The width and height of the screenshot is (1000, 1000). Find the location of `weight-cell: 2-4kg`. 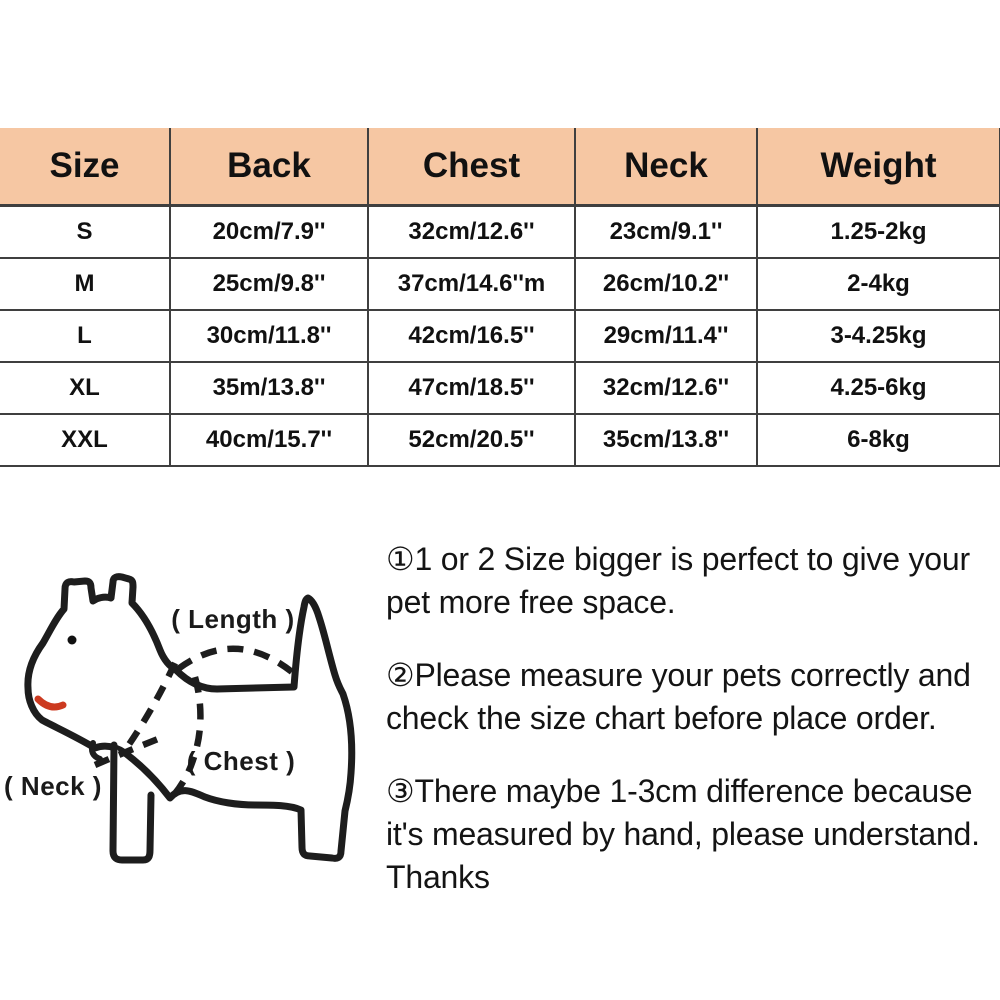

weight-cell: 2-4kg is located at coordinates (878, 284).